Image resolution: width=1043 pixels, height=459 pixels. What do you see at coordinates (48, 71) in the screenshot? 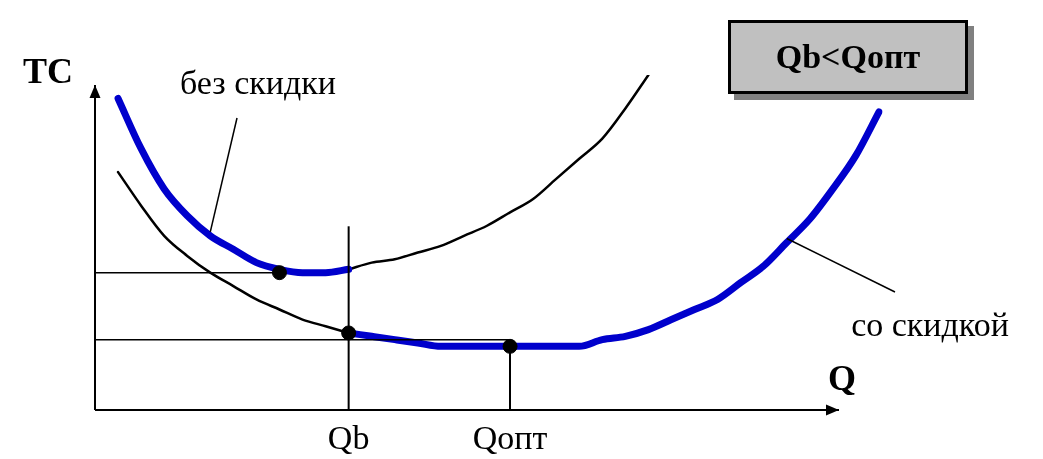
I see `y-axis-title: TC` at bounding box center [48, 71].